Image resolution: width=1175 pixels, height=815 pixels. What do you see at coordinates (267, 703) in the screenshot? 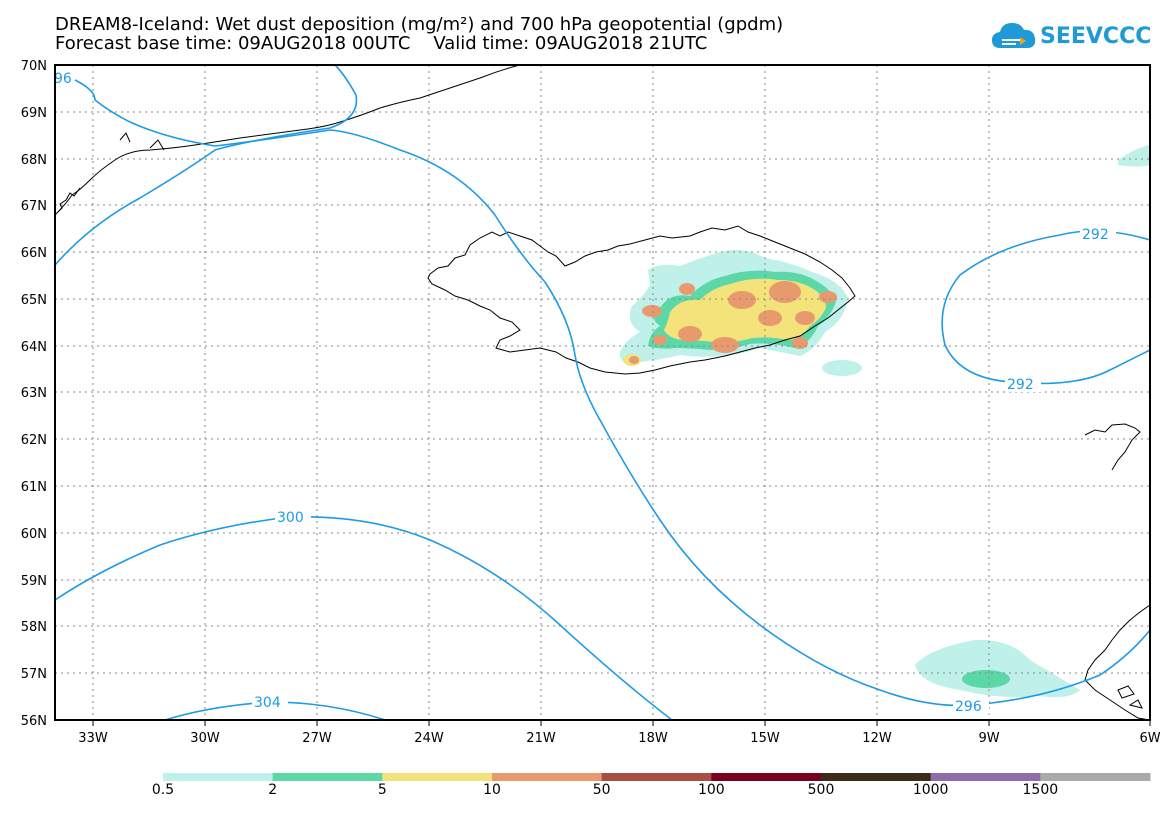
I see `contour-label: 304` at bounding box center [267, 703].